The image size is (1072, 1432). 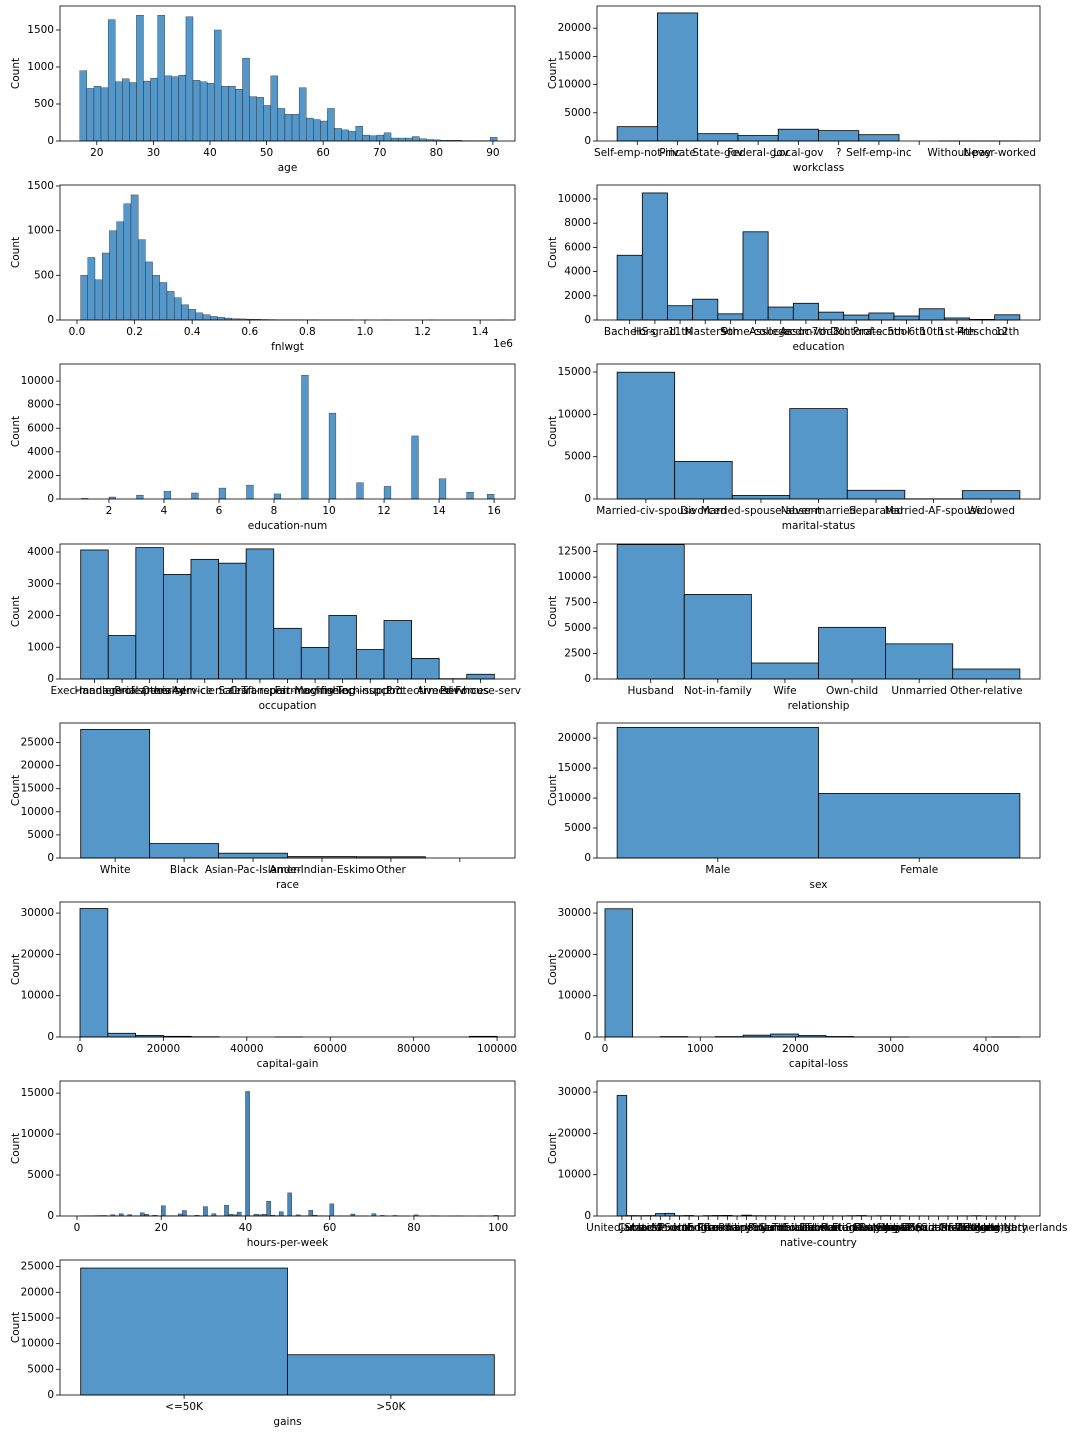 What do you see at coordinates (77, 332) in the screenshot?
I see `x-tick-label: 0.0` at bounding box center [77, 332].